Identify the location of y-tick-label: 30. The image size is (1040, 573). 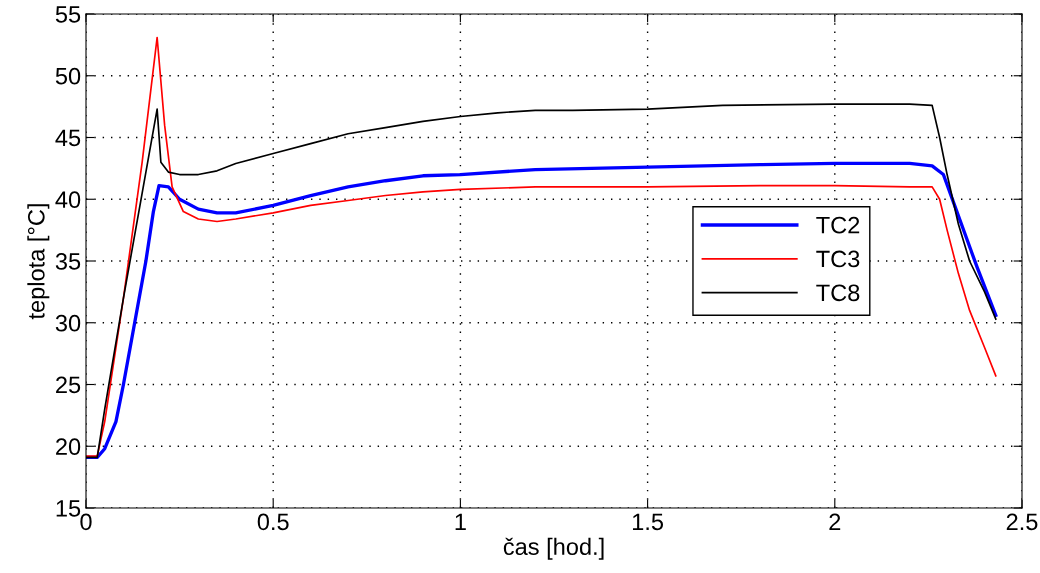
(68, 323).